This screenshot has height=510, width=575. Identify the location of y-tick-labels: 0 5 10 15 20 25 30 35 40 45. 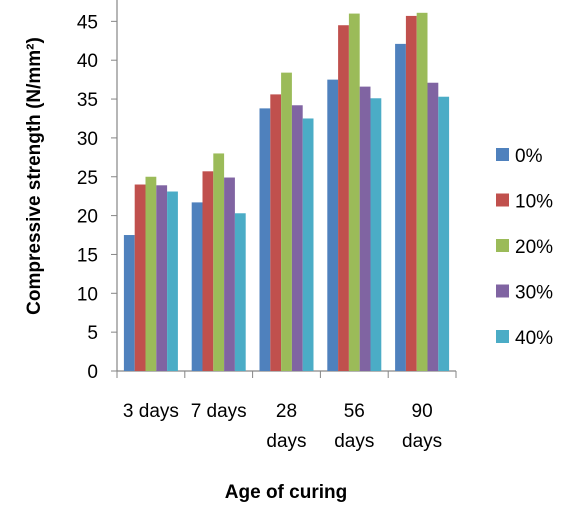
(87, 197).